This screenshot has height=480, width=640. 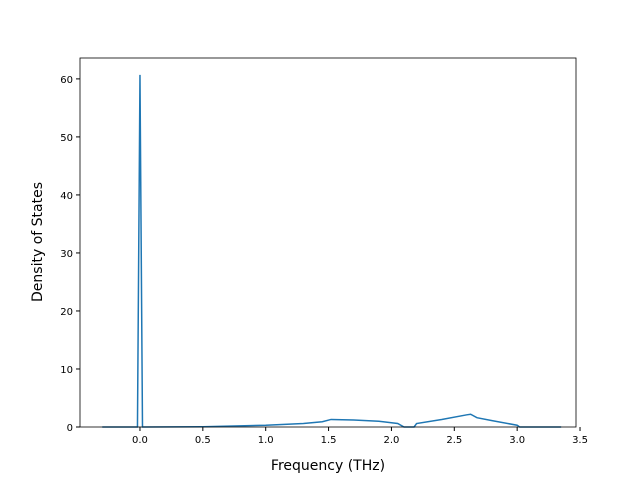 I want to click on y-tick-label: 10, so click(x=66, y=370).